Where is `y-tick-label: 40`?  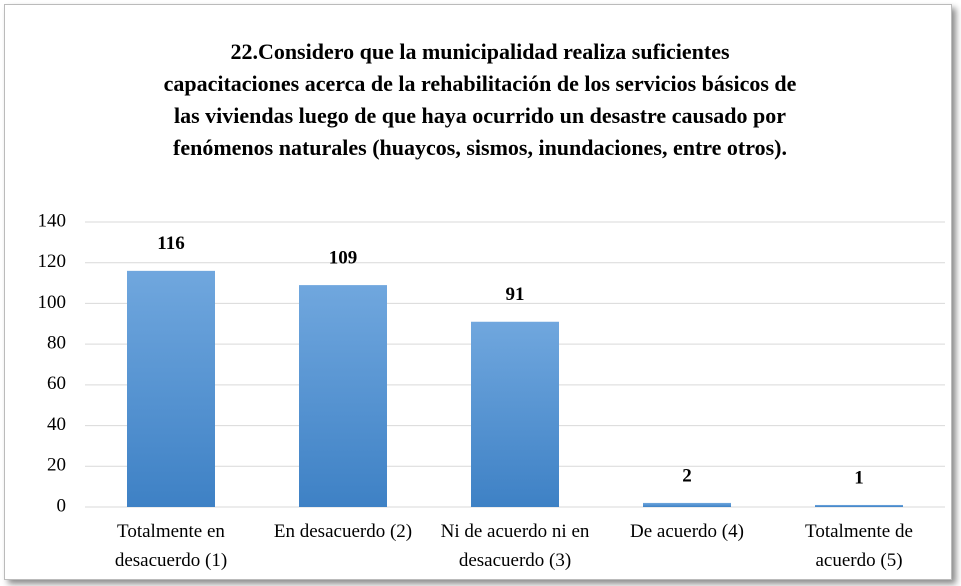
y-tick-label: 40 is located at coordinates (56, 424).